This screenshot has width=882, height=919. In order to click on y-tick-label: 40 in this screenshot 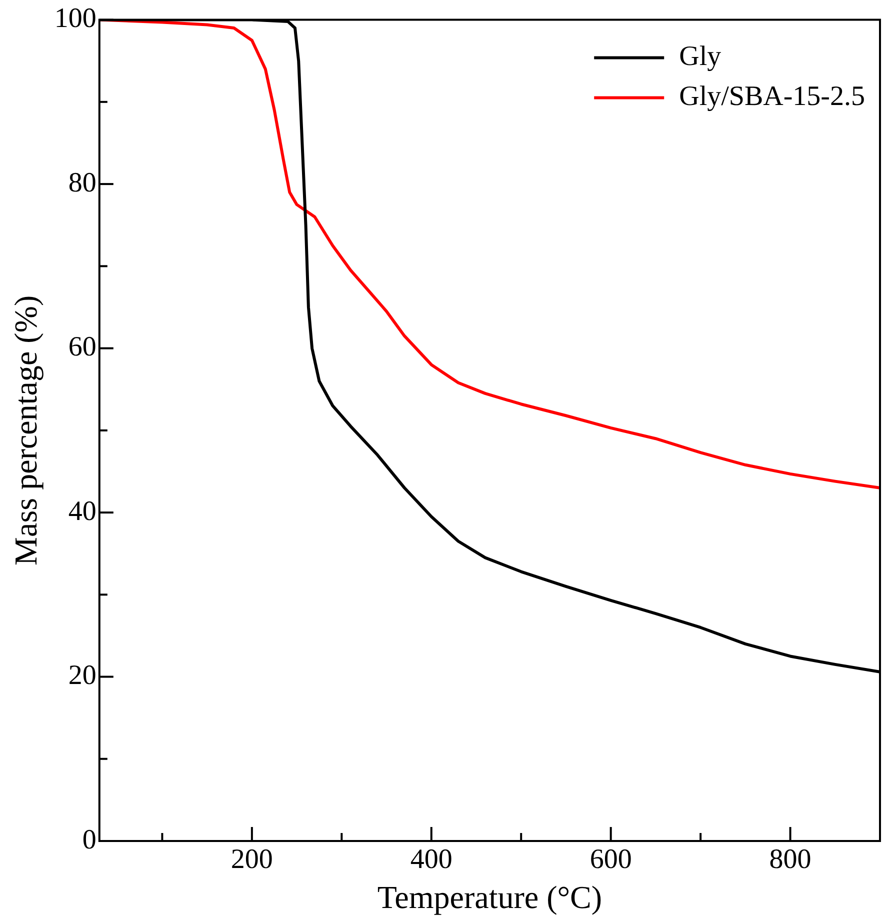, I will do `click(82, 511)`.